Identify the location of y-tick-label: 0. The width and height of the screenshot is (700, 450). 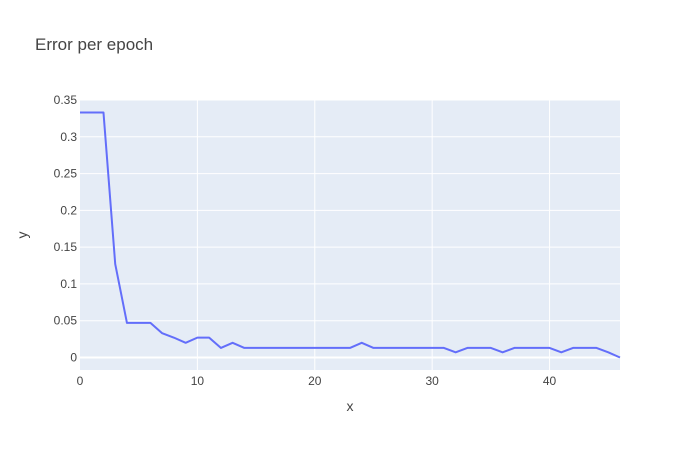
(73, 357).